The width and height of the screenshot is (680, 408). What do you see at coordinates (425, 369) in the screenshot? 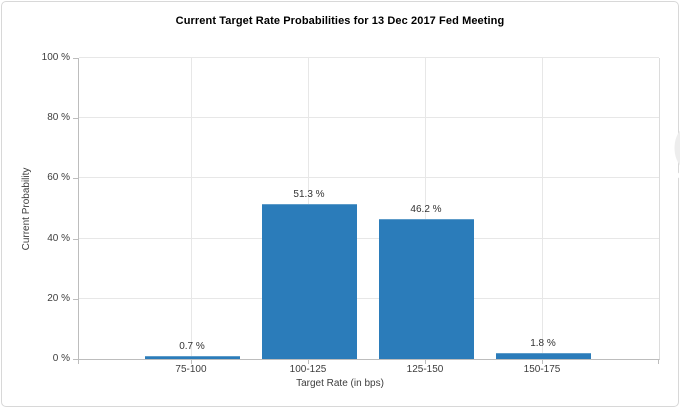
I see `x-tick-label: 125-150` at bounding box center [425, 369].